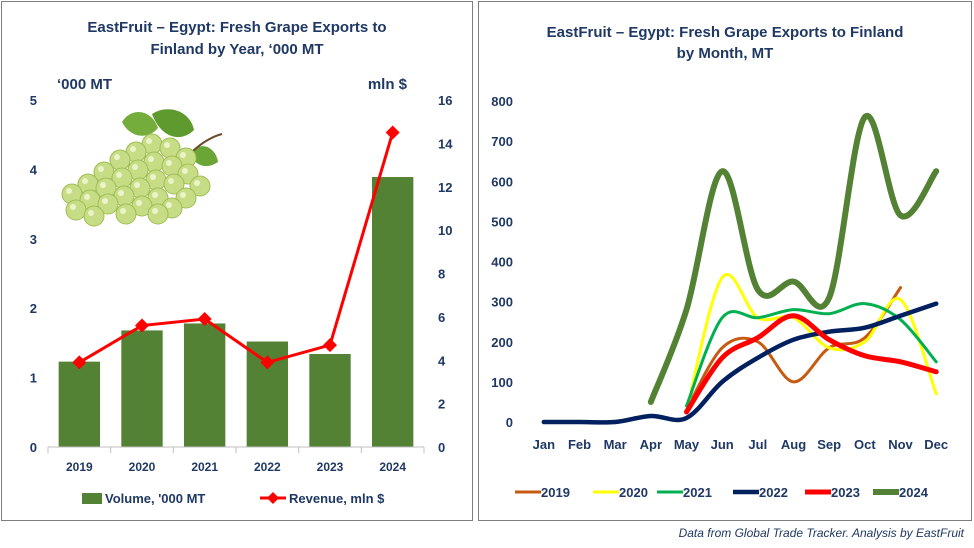  I want to click on monthly-y-tick-label: 500, so click(502, 221).